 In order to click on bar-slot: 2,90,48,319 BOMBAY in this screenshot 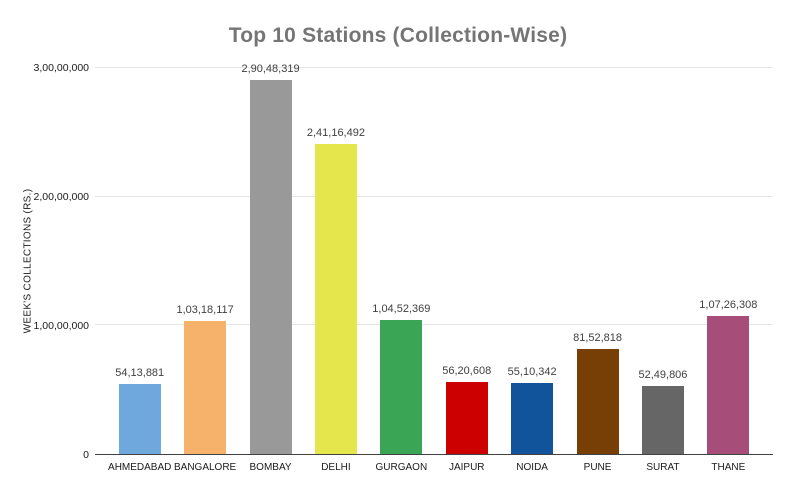, I will do `click(270, 268)`.